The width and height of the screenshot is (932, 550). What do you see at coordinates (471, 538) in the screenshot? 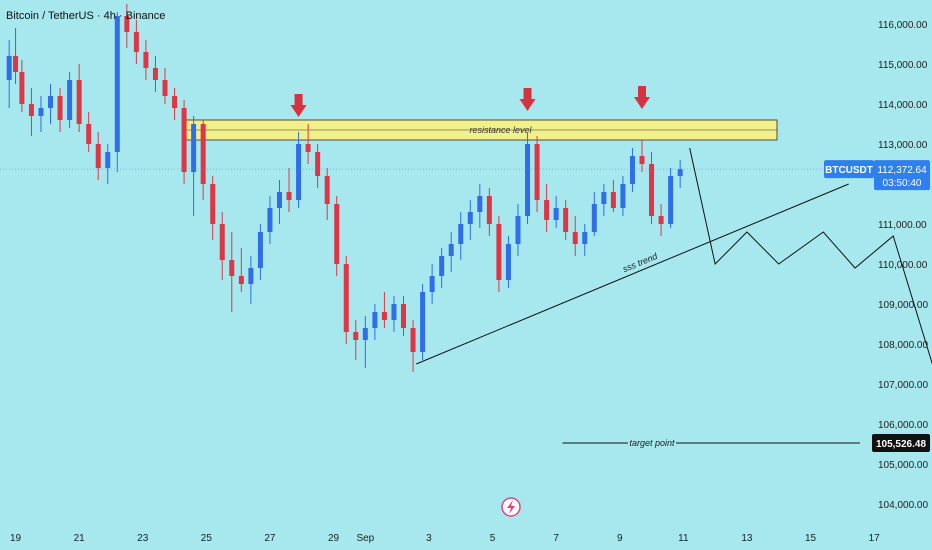
I see `time-axis: 192123252729Sep35791113151719212325` at bounding box center [471, 538].